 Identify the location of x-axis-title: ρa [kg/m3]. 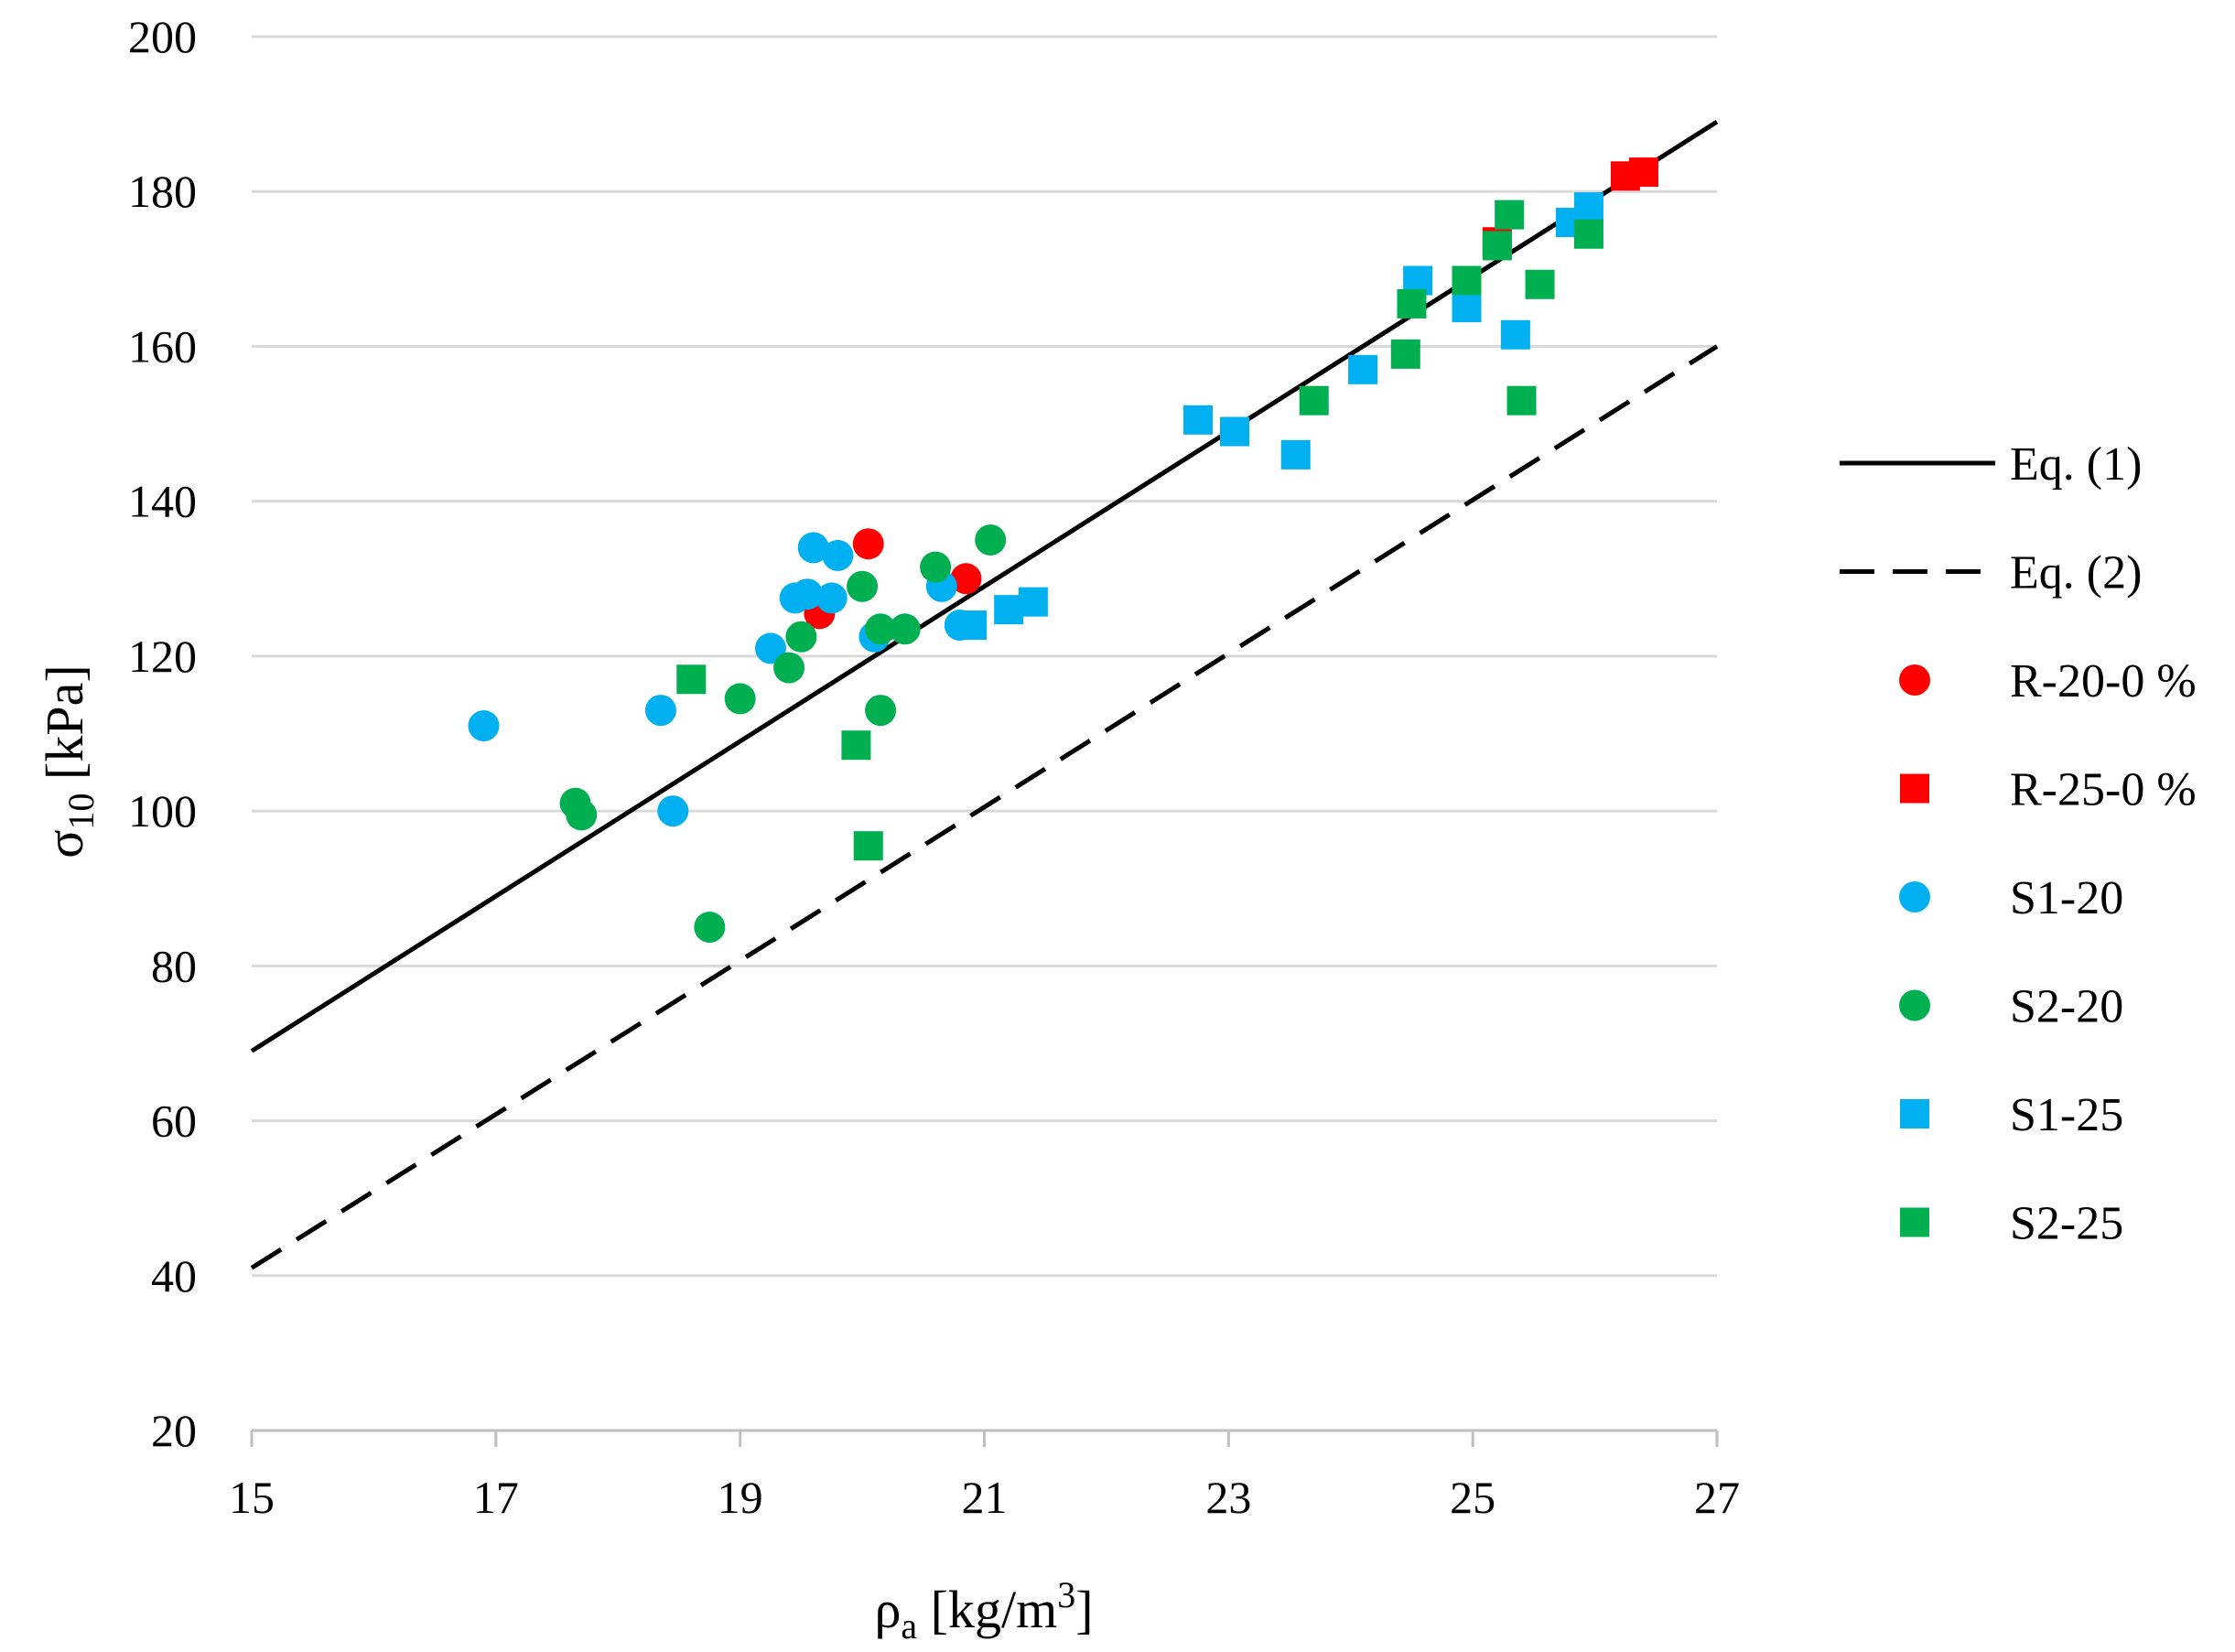
(984, 1610).